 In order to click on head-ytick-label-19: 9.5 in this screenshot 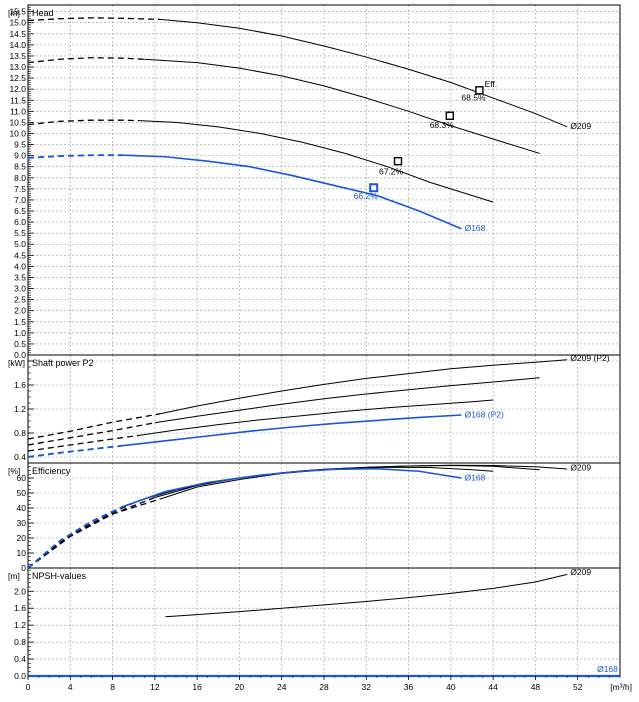, I will do `click(20, 145)`.